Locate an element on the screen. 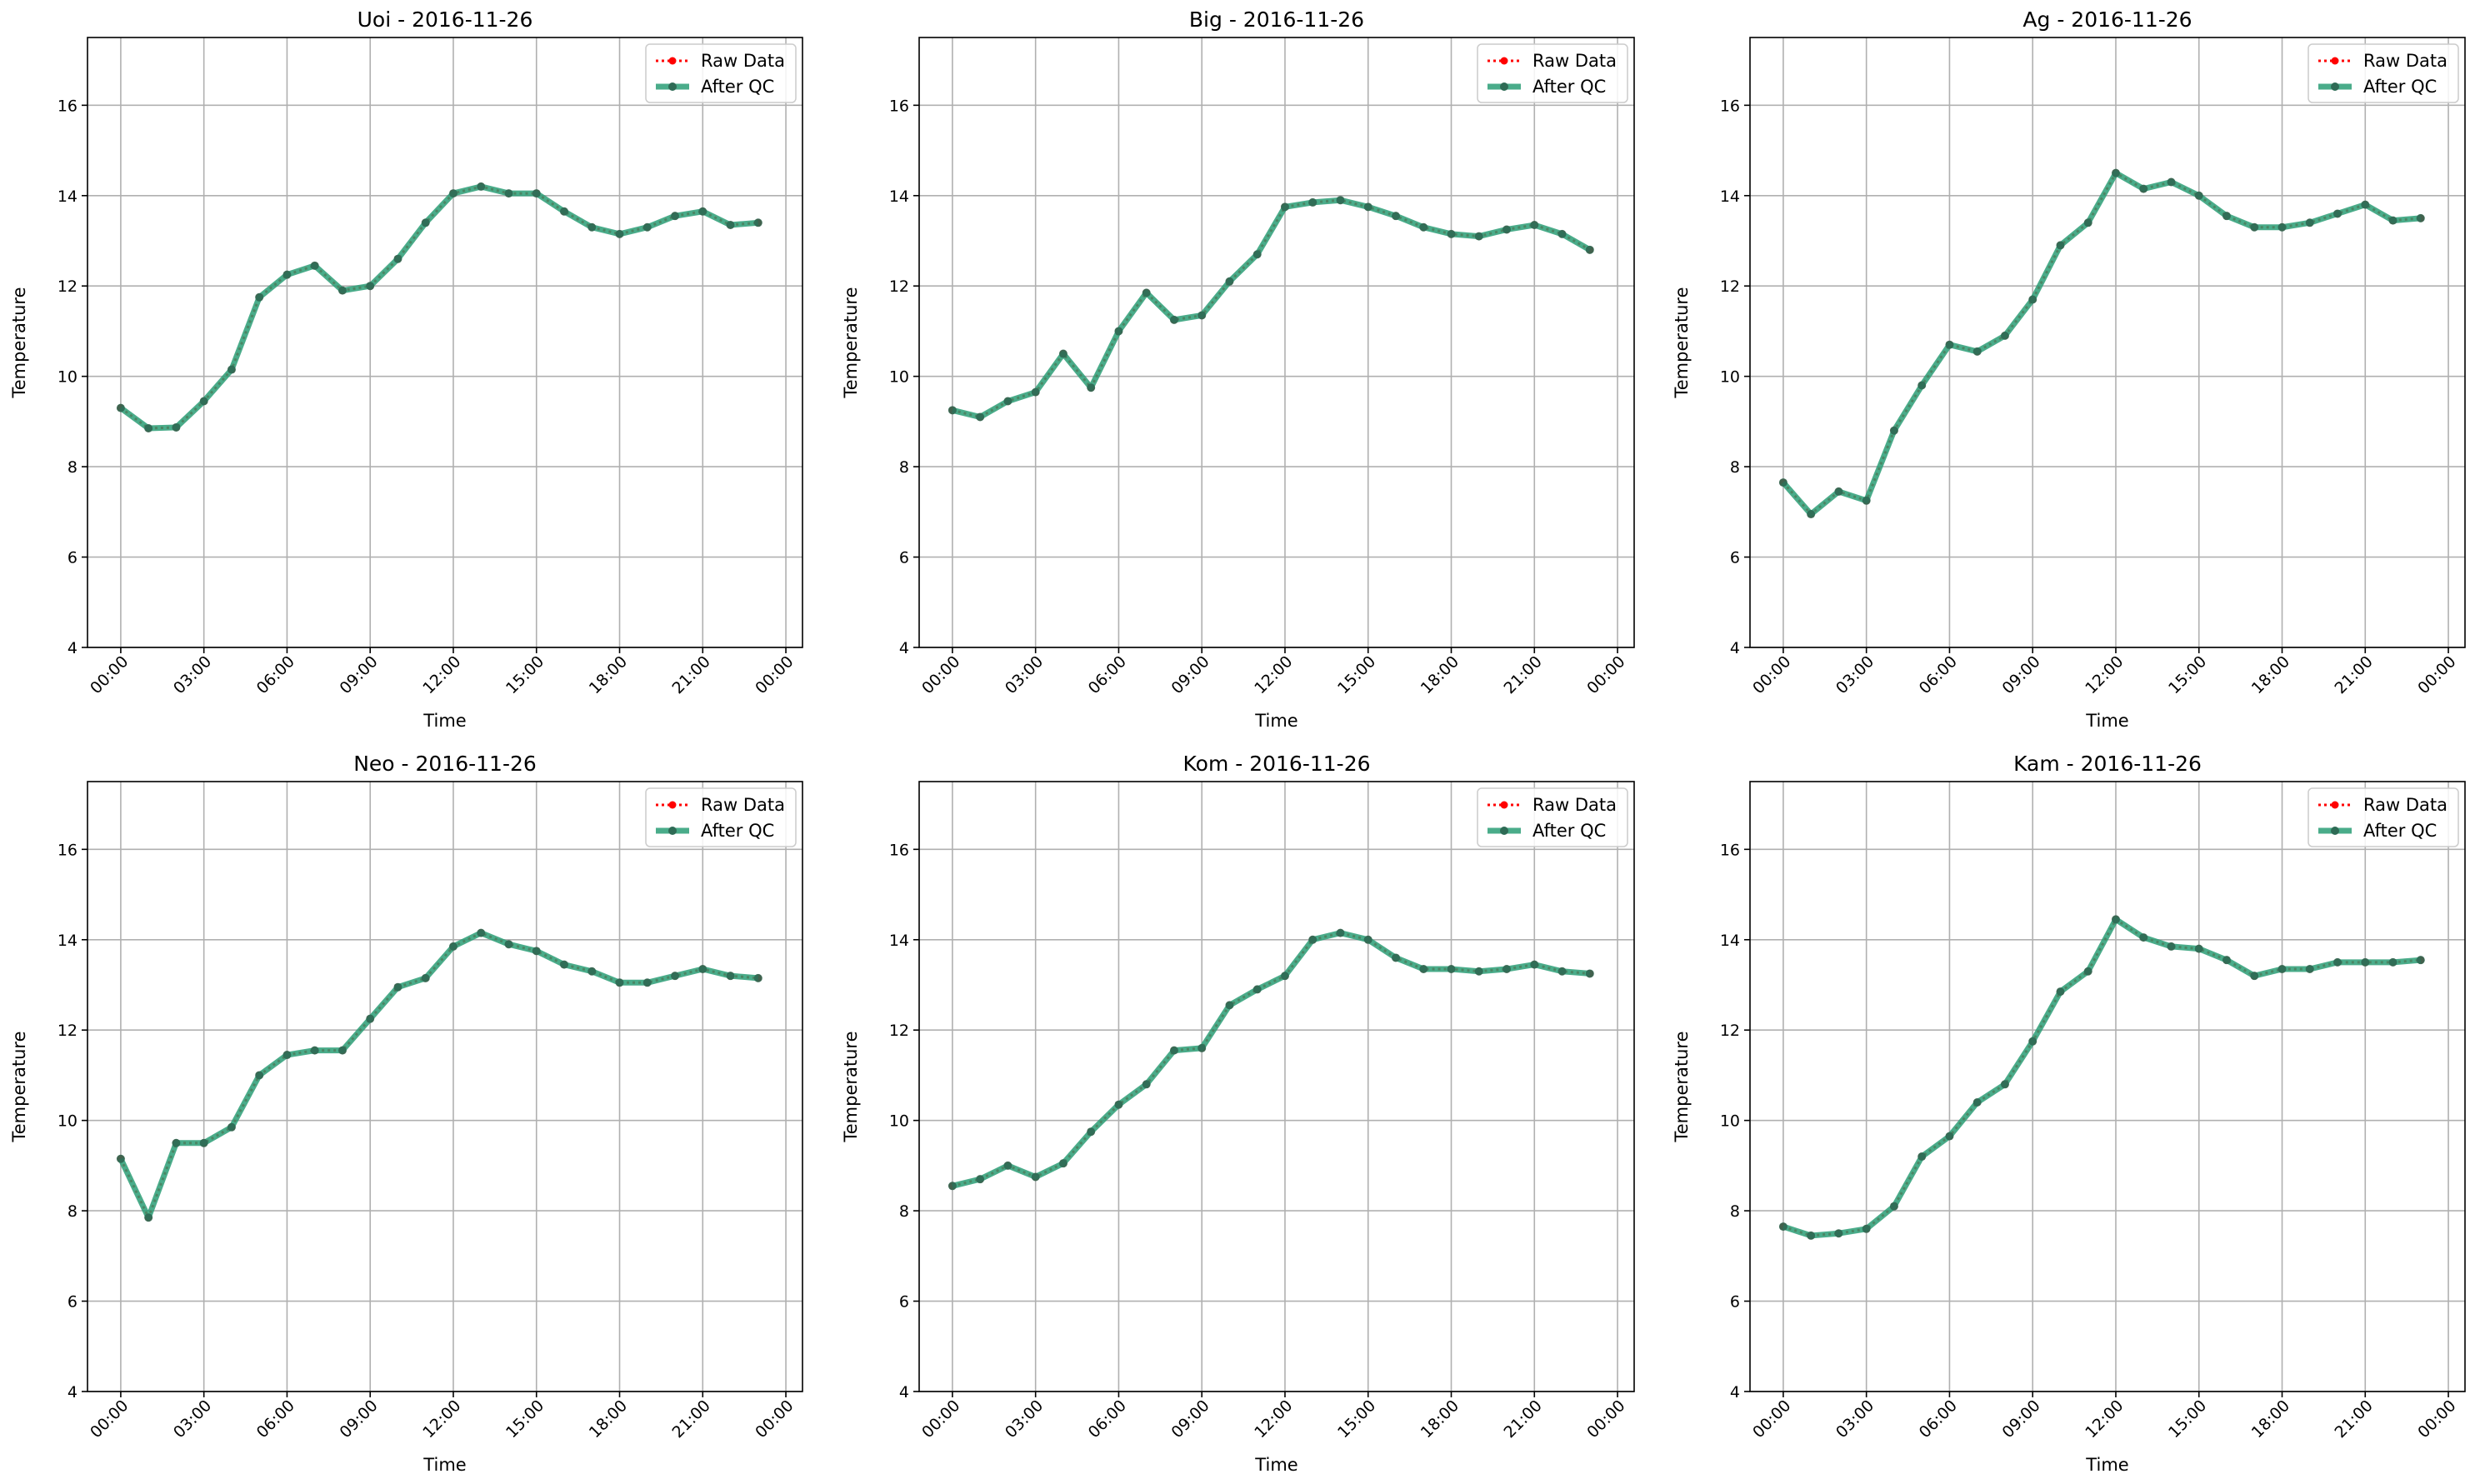  legend-qc-marker is located at coordinates (672, 86).